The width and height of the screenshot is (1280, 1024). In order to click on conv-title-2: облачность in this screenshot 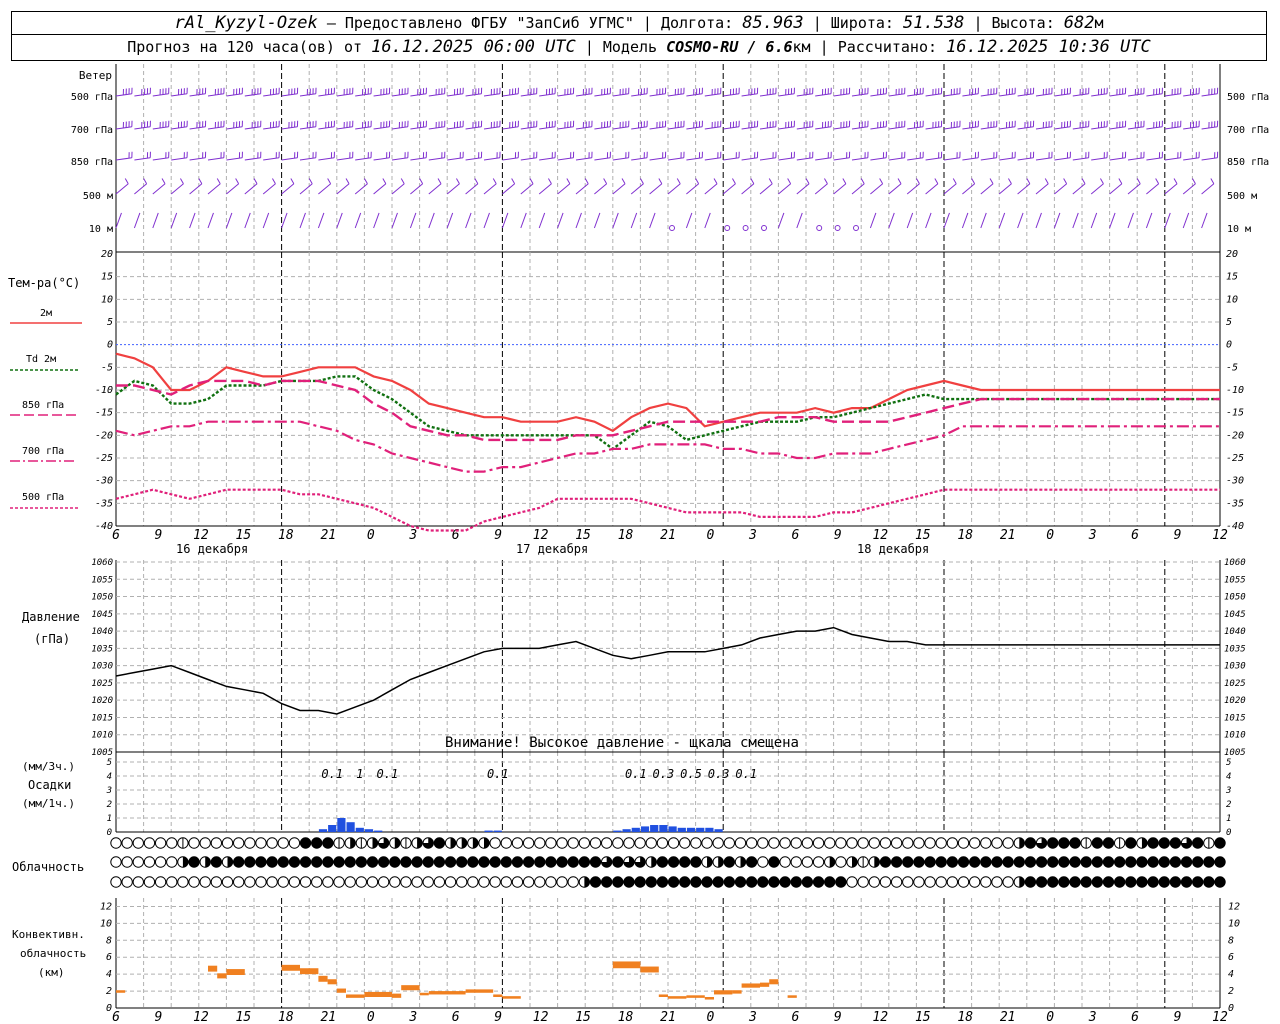, I will do `click(53, 953)`.